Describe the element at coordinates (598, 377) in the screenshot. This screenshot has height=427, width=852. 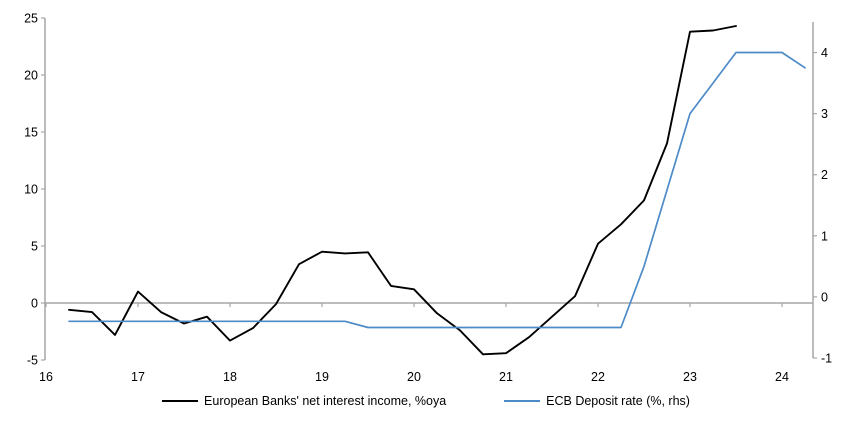
I see `x-axis-tick-label: 22` at that location.